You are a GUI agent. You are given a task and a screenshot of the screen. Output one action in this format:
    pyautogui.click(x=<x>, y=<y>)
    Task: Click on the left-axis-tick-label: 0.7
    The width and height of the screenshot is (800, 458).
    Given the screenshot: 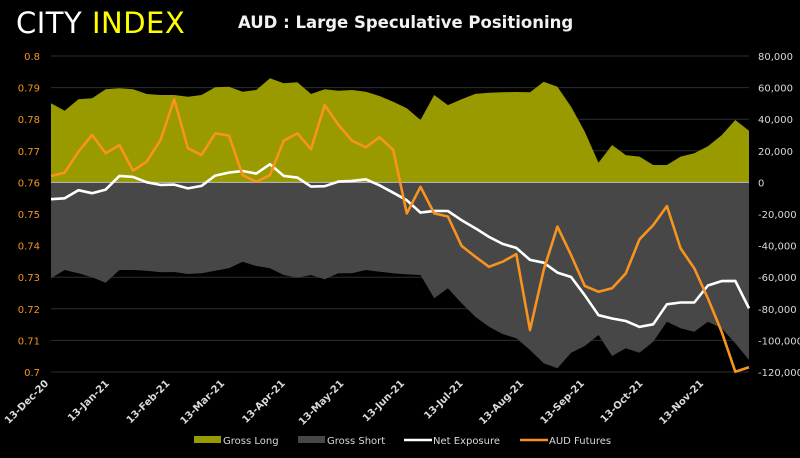 What is the action you would take?
    pyautogui.click(x=32, y=373)
    